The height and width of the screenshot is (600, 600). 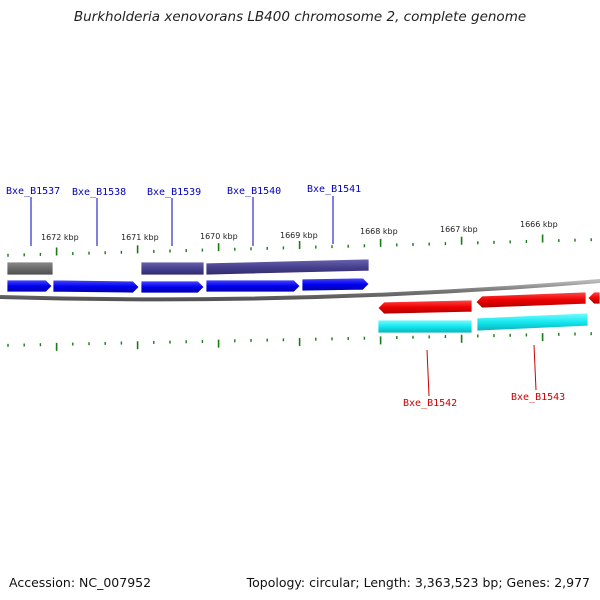 I want to click on feature-track-lower, so click(x=483, y=323).